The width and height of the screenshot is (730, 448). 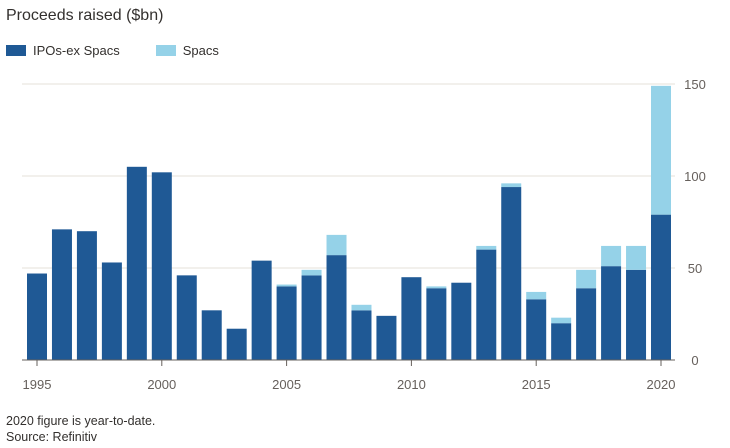 I want to click on legend-label-ipos-ex-spacs: IPOs-ex Spacs, so click(x=76, y=50).